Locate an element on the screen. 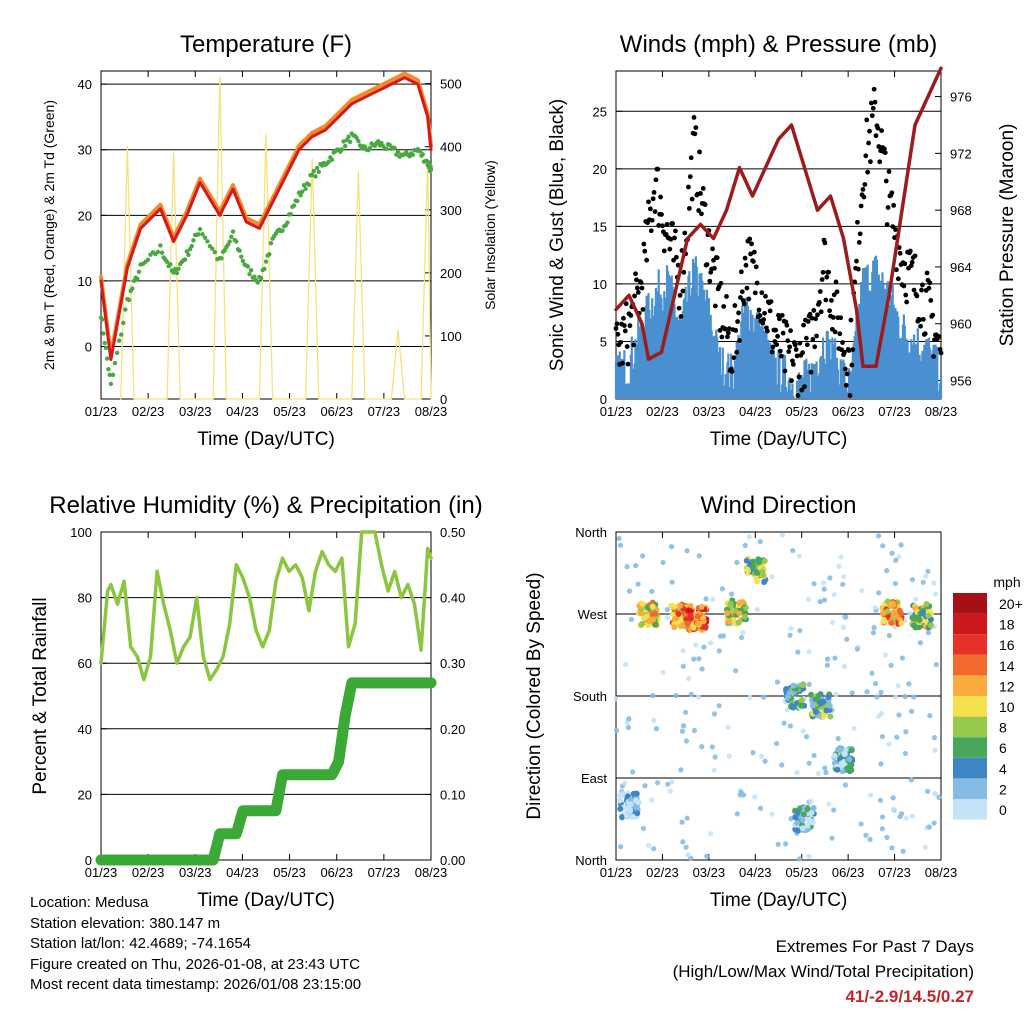 The width and height of the screenshot is (1024, 1024). x-tick-label: 03/23 is located at coordinates (195, 411).